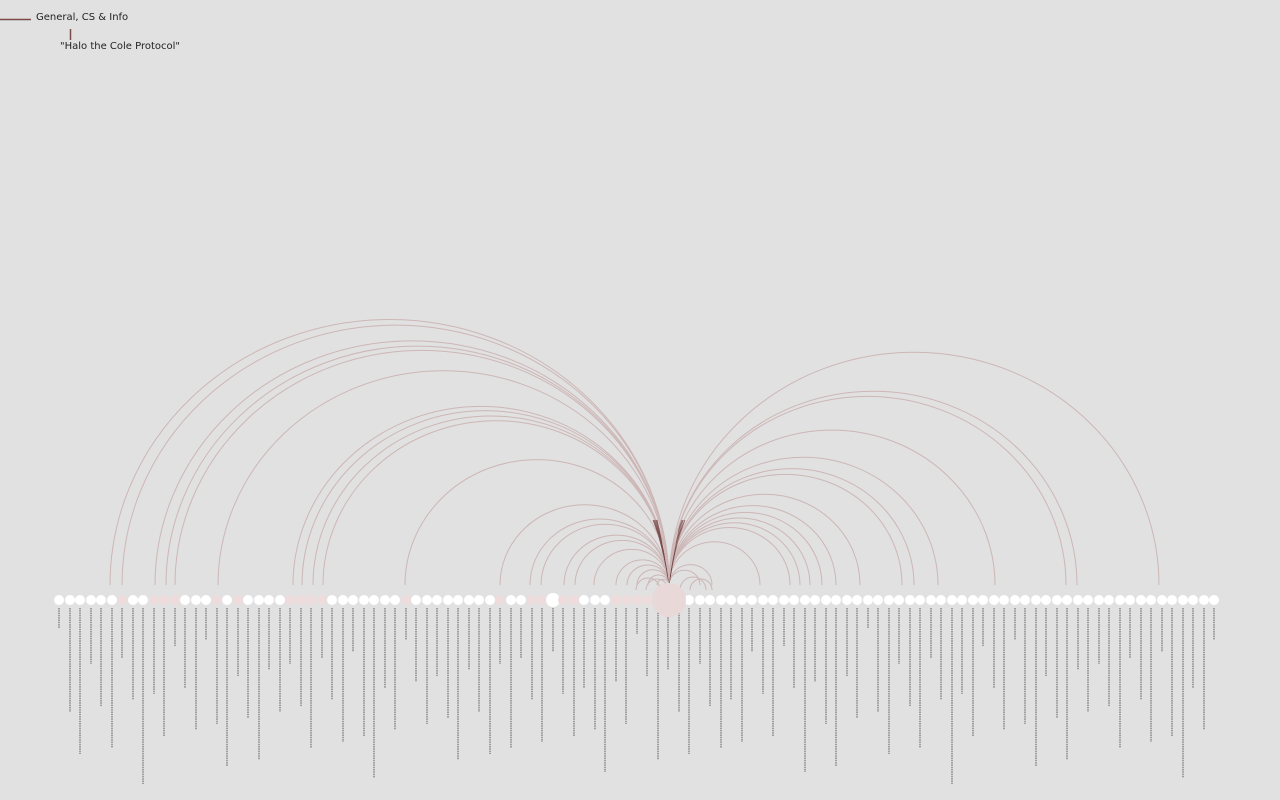 The width and height of the screenshot is (1280, 800). What do you see at coordinates (669, 600) in the screenshot?
I see `selected-topic-node` at bounding box center [669, 600].